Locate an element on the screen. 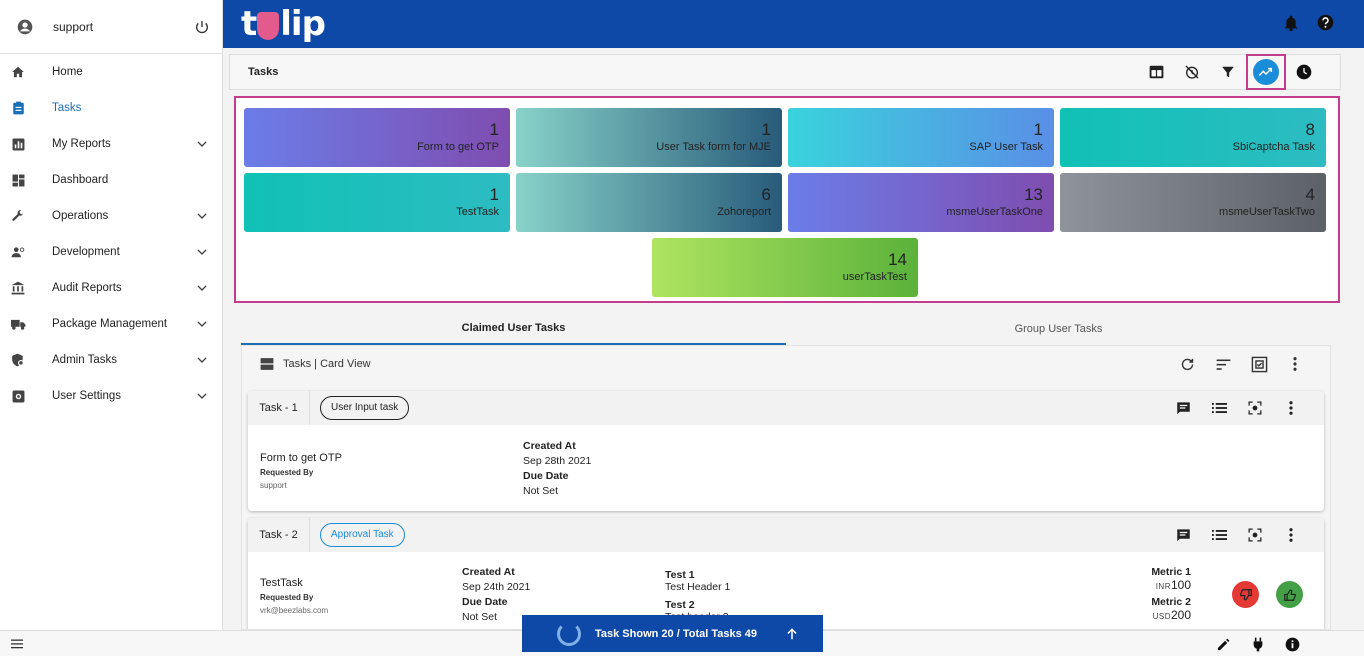 This screenshot has width=1364, height=656. tile-testtask: 1 TestTask is located at coordinates (377, 202).